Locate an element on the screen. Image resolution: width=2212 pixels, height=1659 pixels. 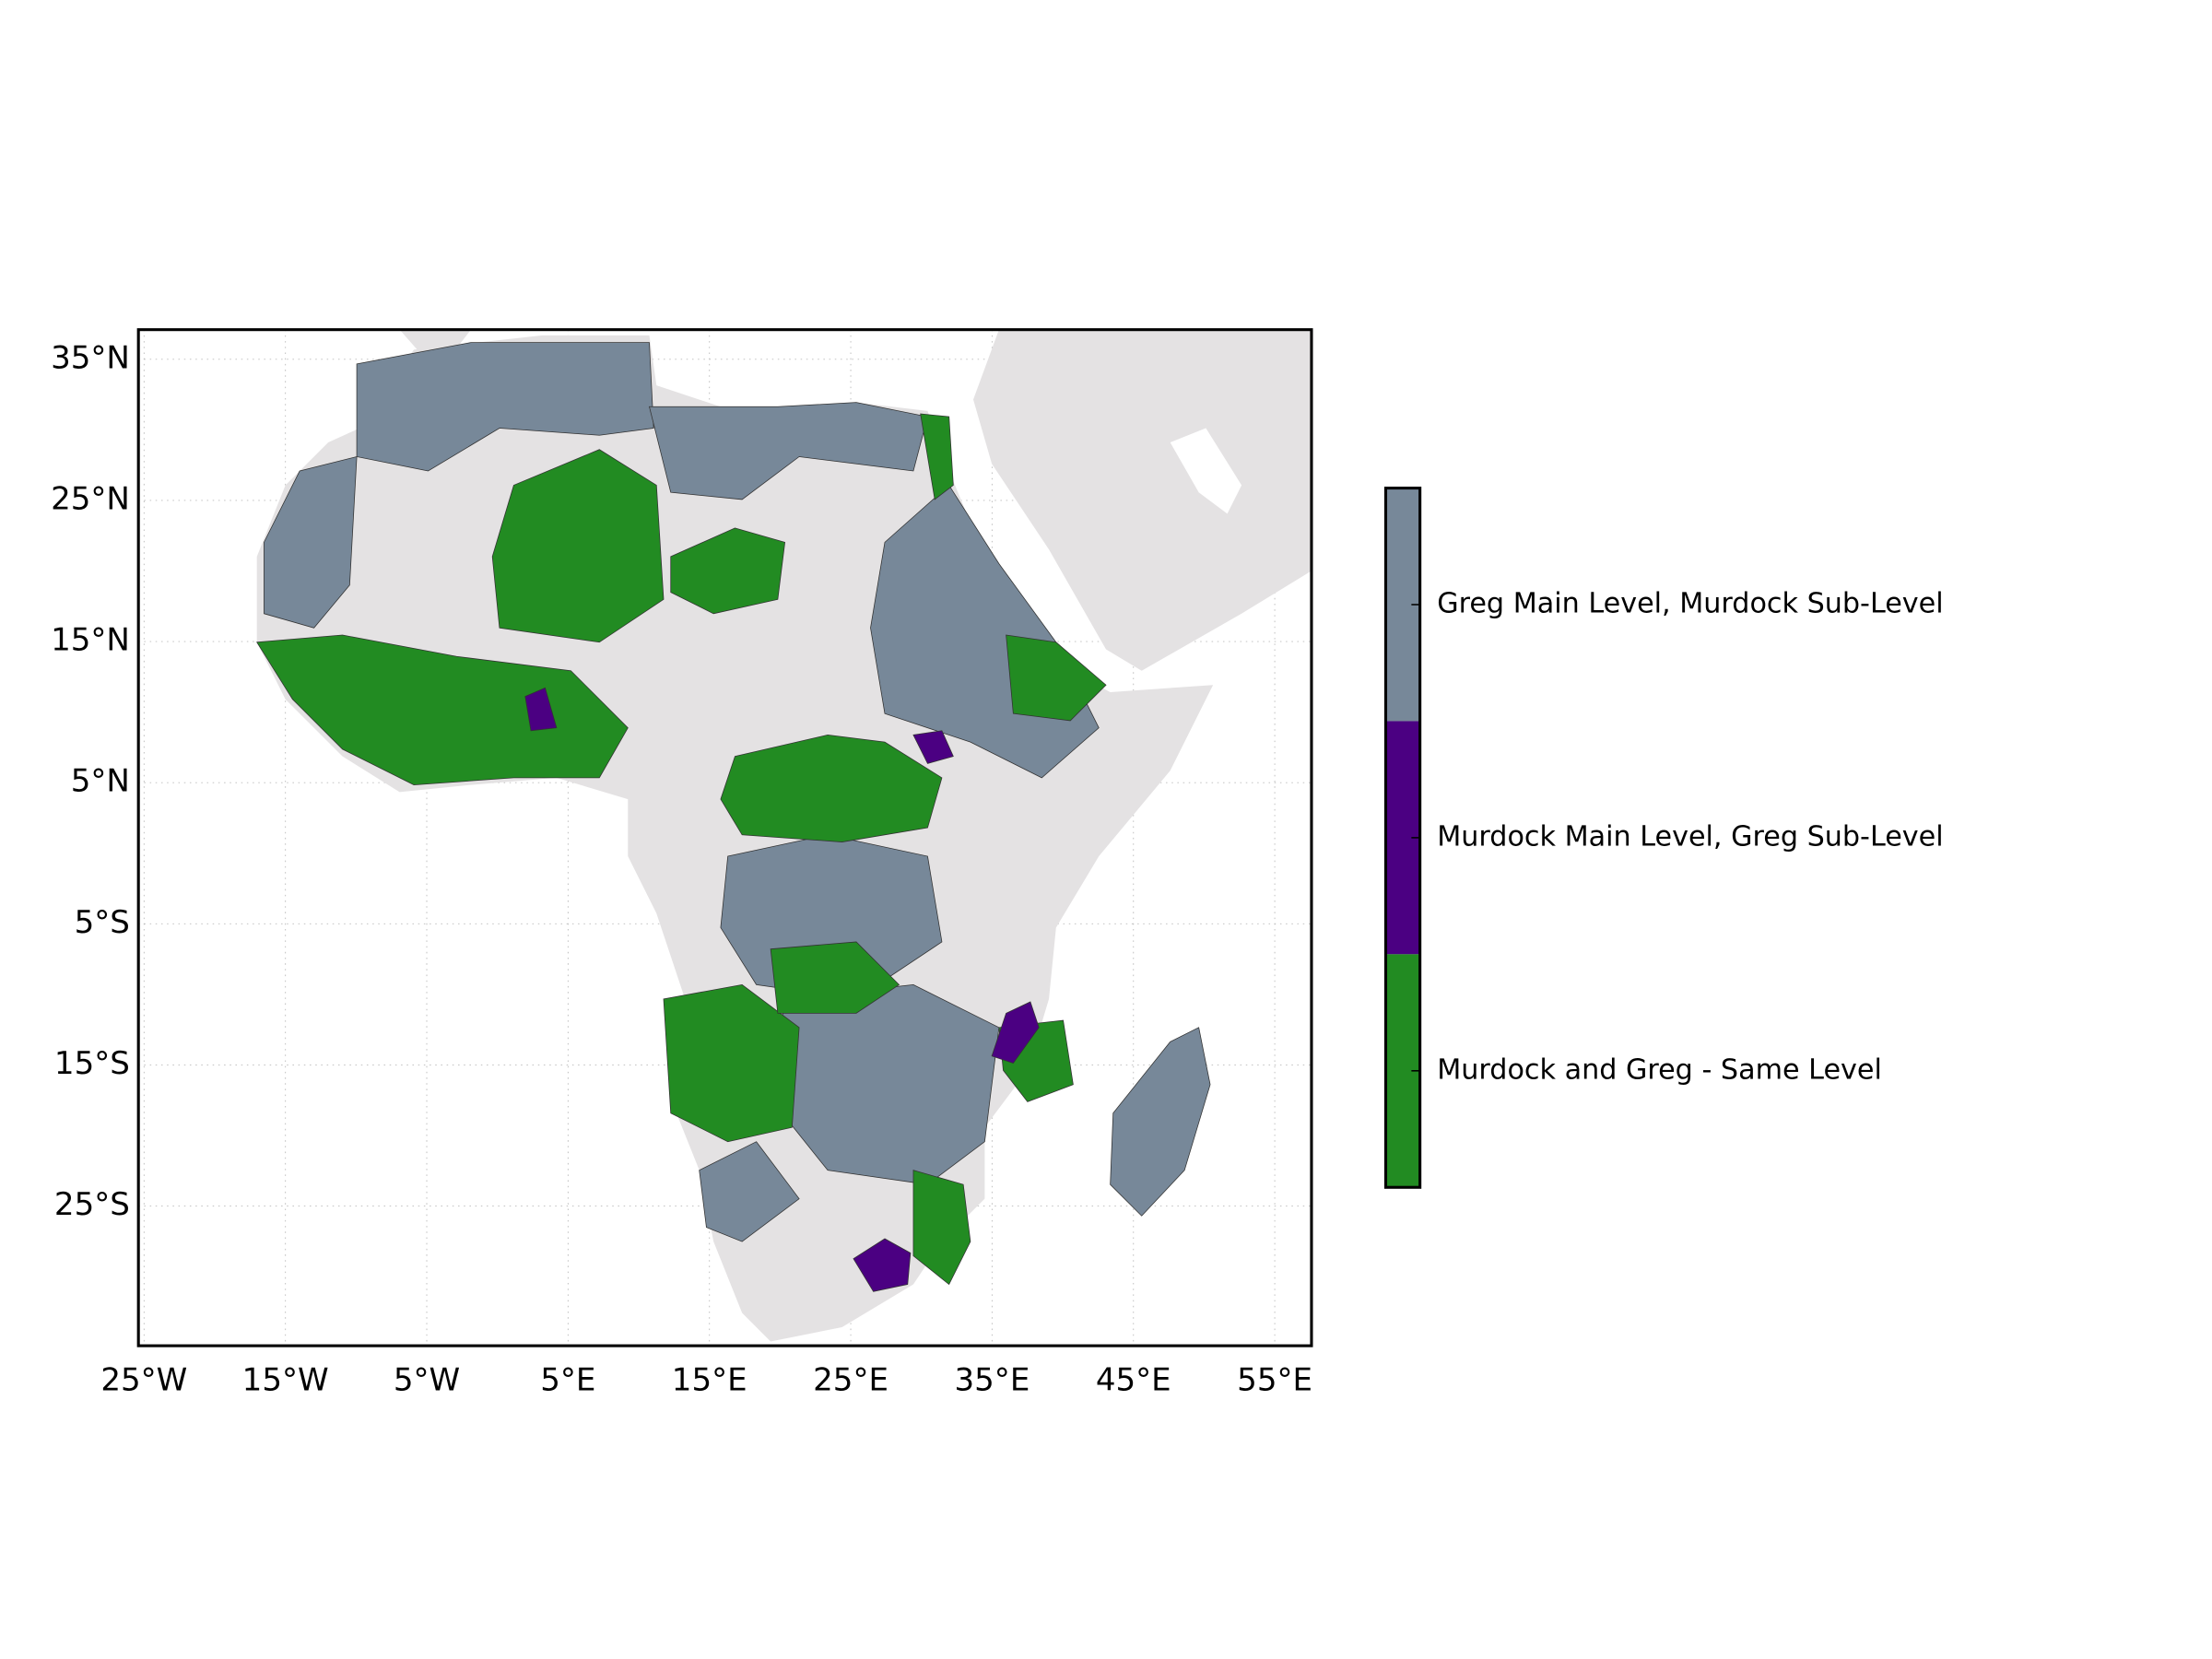
y-tick-label: 25°S is located at coordinates (92, 1204).